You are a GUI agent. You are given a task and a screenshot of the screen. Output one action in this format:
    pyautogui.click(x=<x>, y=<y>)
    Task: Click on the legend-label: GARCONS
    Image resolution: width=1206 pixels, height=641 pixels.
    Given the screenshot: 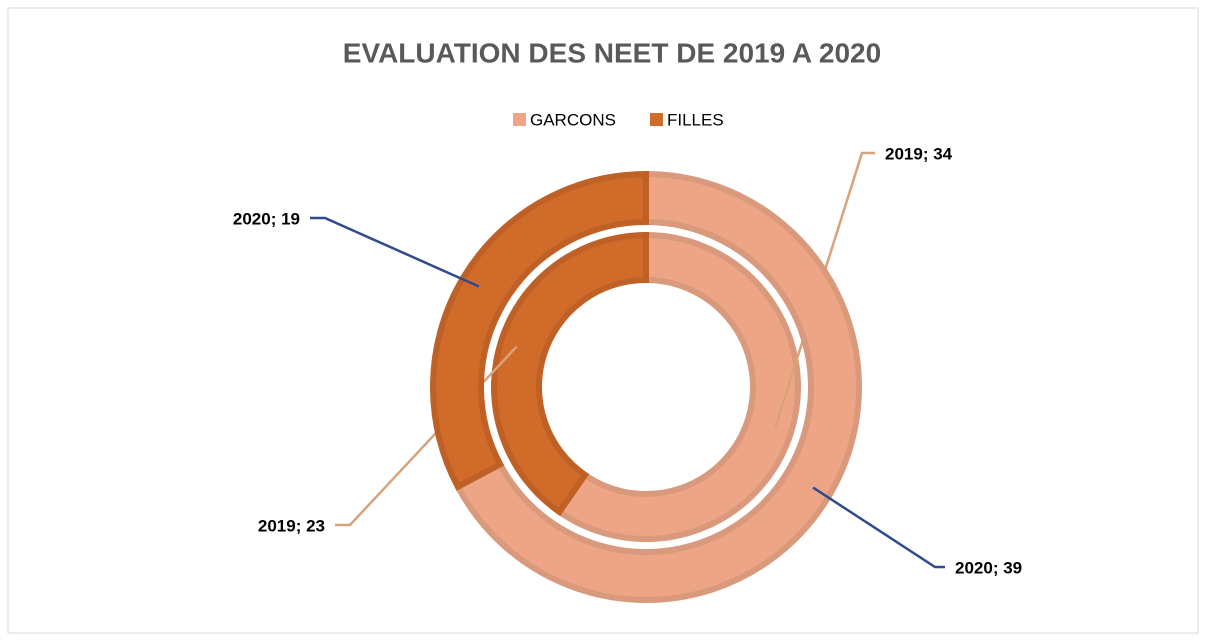 What is the action you would take?
    pyautogui.click(x=573, y=119)
    